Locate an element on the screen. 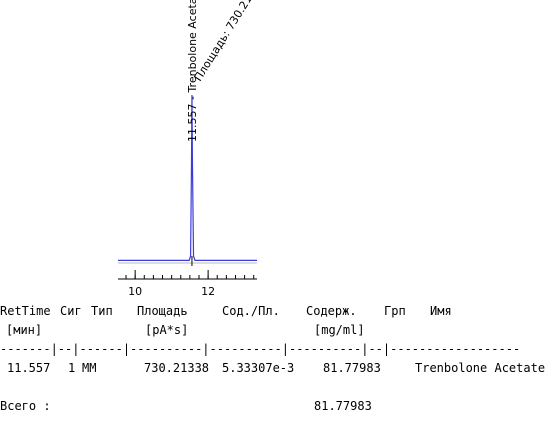 This screenshot has height=428, width=560. table-cell: Trenbolone Acetate is located at coordinates (480, 368).